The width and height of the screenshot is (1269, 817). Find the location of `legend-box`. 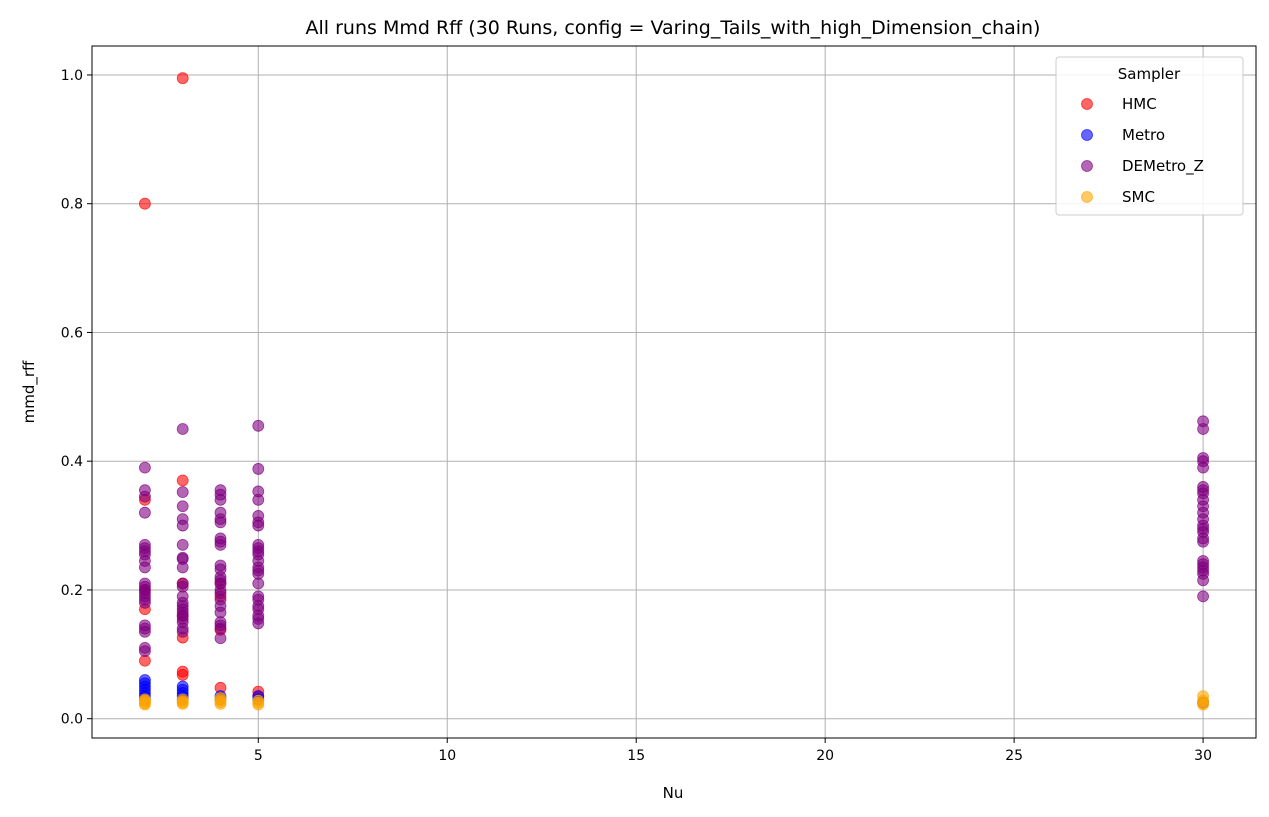

legend-box is located at coordinates (1149, 136).